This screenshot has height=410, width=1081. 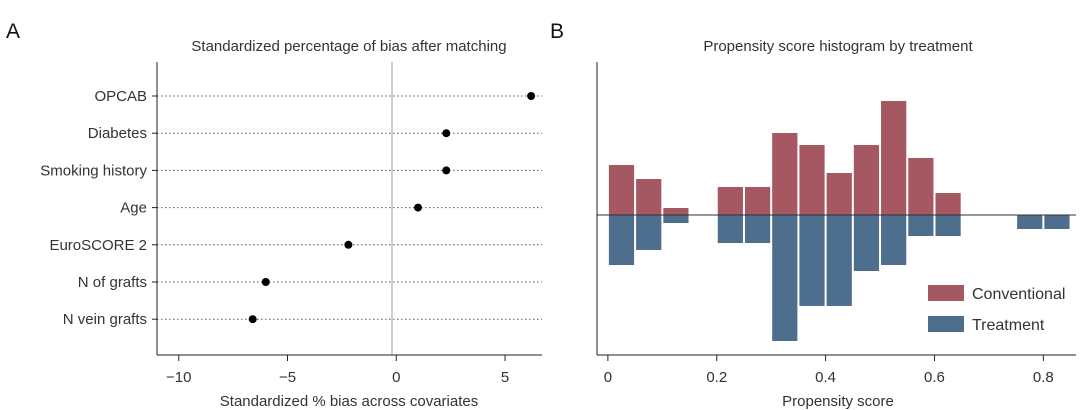 I want to click on legend-conventional-label: Conventional, so click(x=1018, y=294).